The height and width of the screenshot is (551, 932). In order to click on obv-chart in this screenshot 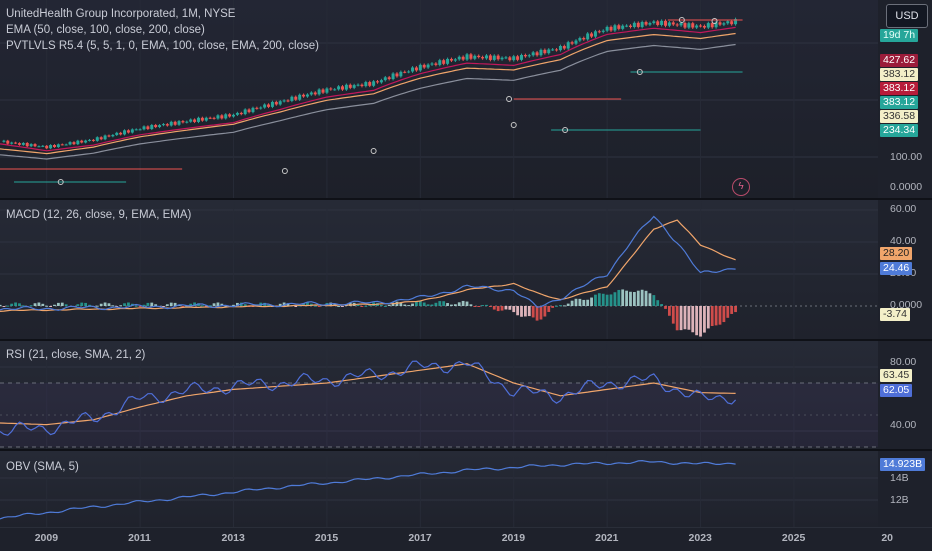, I will do `click(439, 489)`.